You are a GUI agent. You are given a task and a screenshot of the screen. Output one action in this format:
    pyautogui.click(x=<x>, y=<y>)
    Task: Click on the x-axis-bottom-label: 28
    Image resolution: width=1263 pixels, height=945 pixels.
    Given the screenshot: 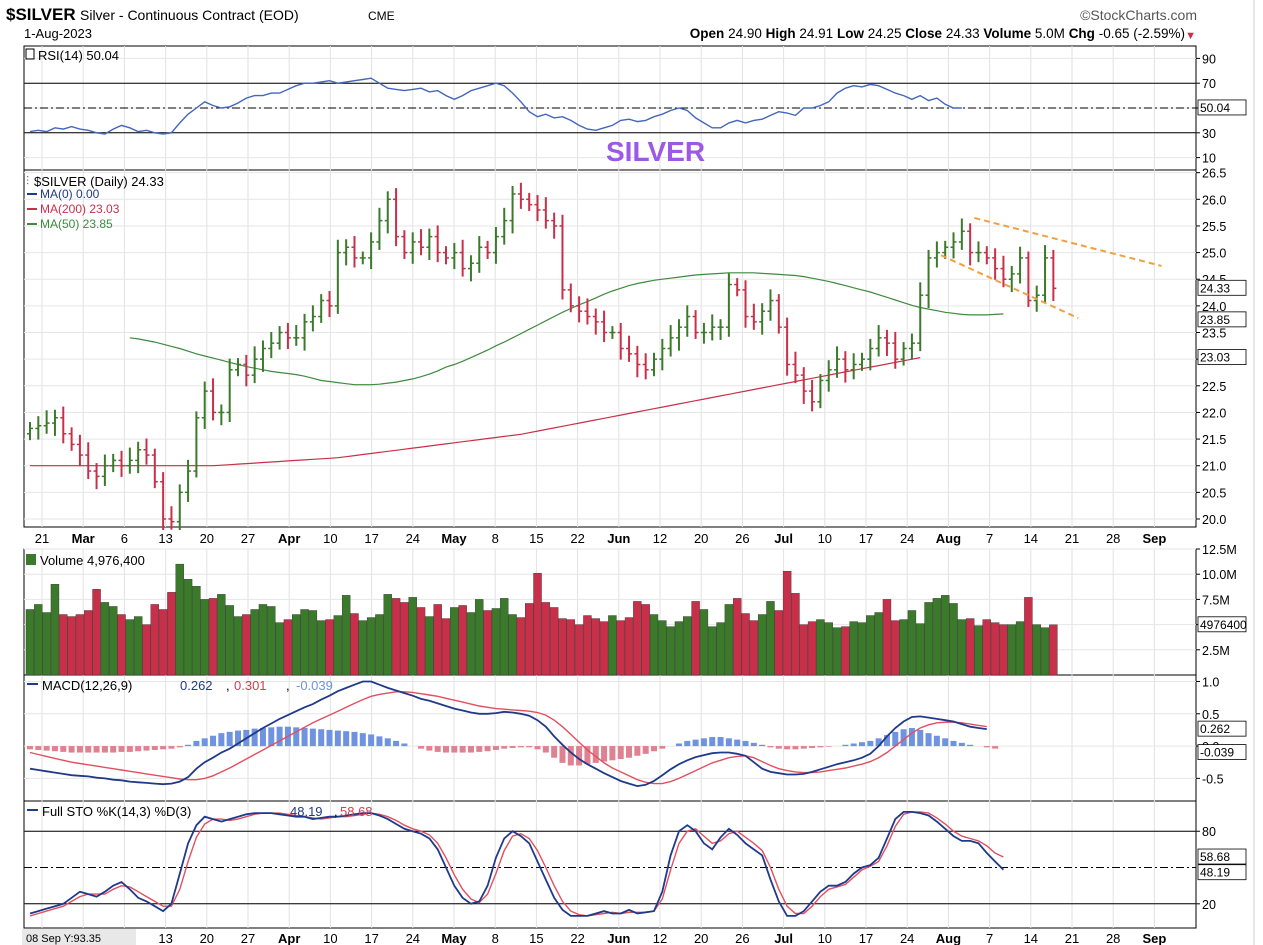 What is the action you would take?
    pyautogui.click(x=1113, y=938)
    